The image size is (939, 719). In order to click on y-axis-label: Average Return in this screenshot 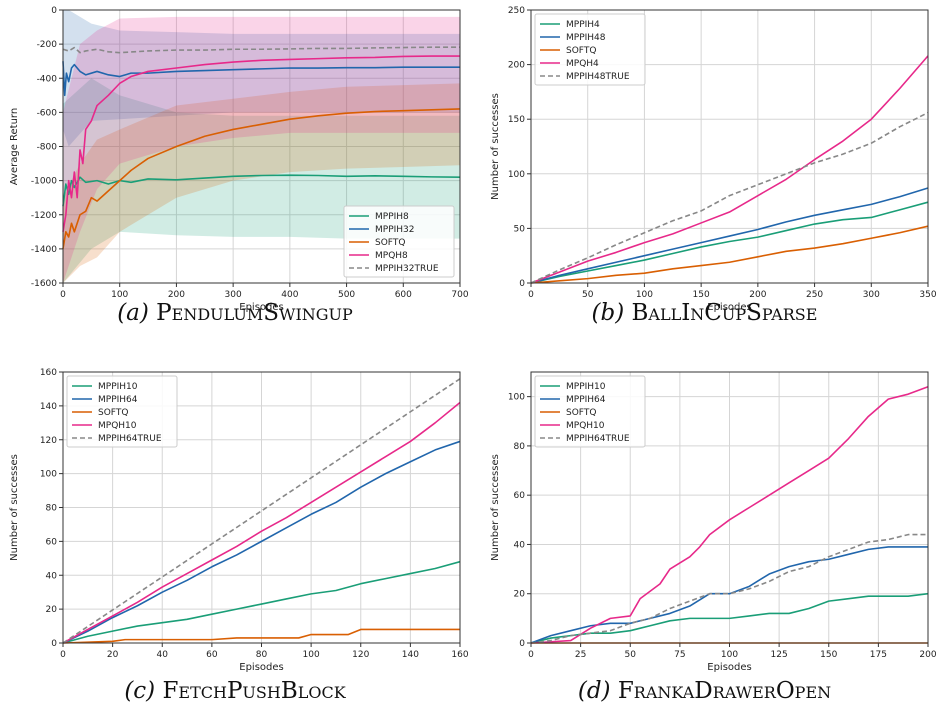, I will do `click(14, 146)`.